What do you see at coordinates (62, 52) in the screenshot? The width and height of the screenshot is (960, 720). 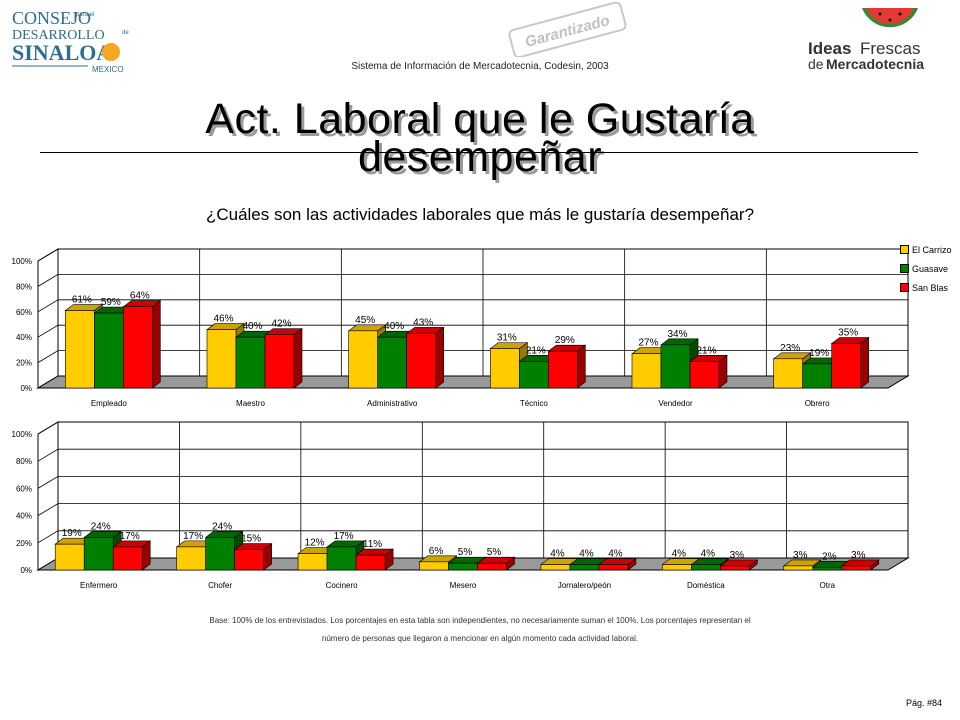 I see `logo-left-line3: SINALOA` at bounding box center [62, 52].